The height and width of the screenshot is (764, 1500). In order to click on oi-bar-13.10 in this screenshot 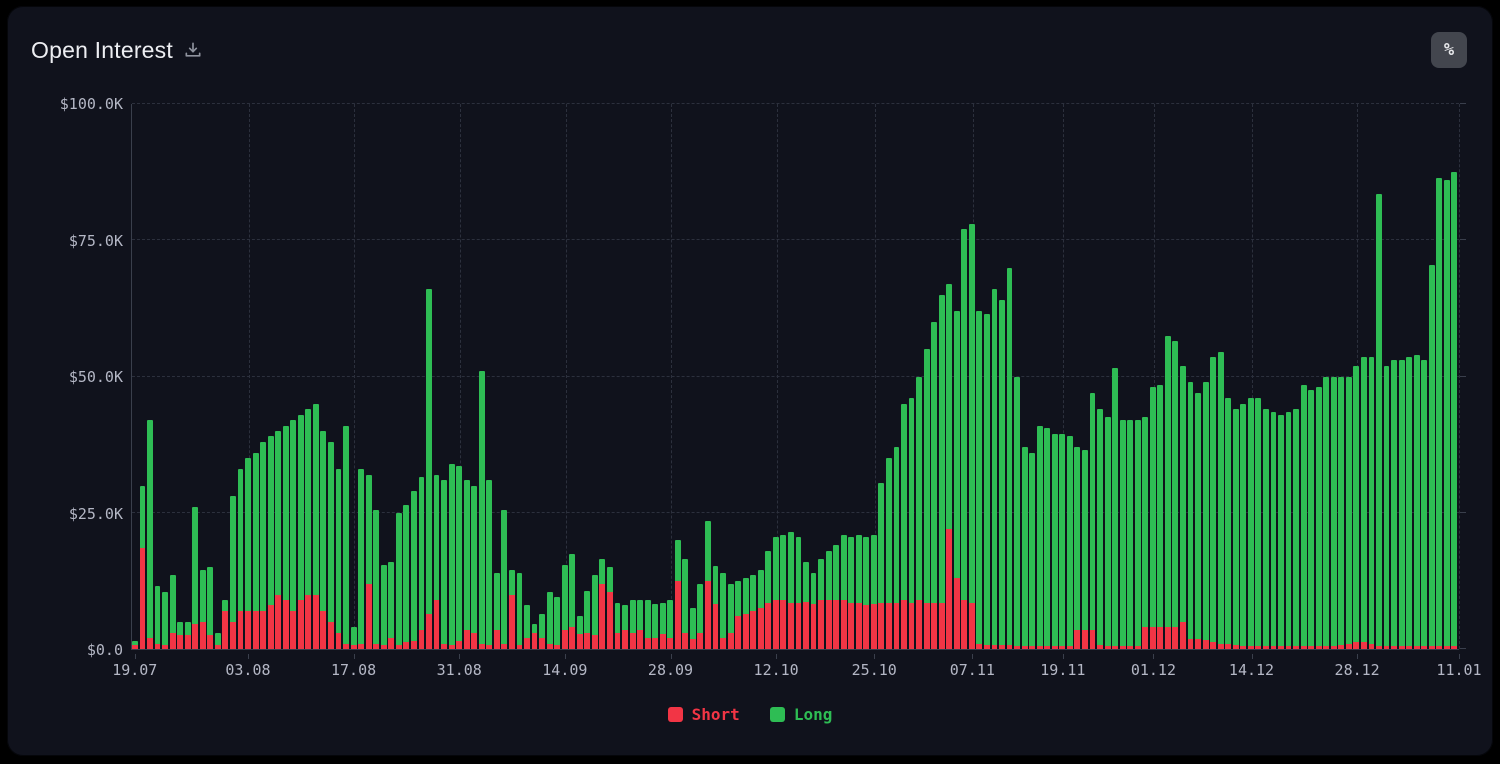, I will do `click(783, 591)`.